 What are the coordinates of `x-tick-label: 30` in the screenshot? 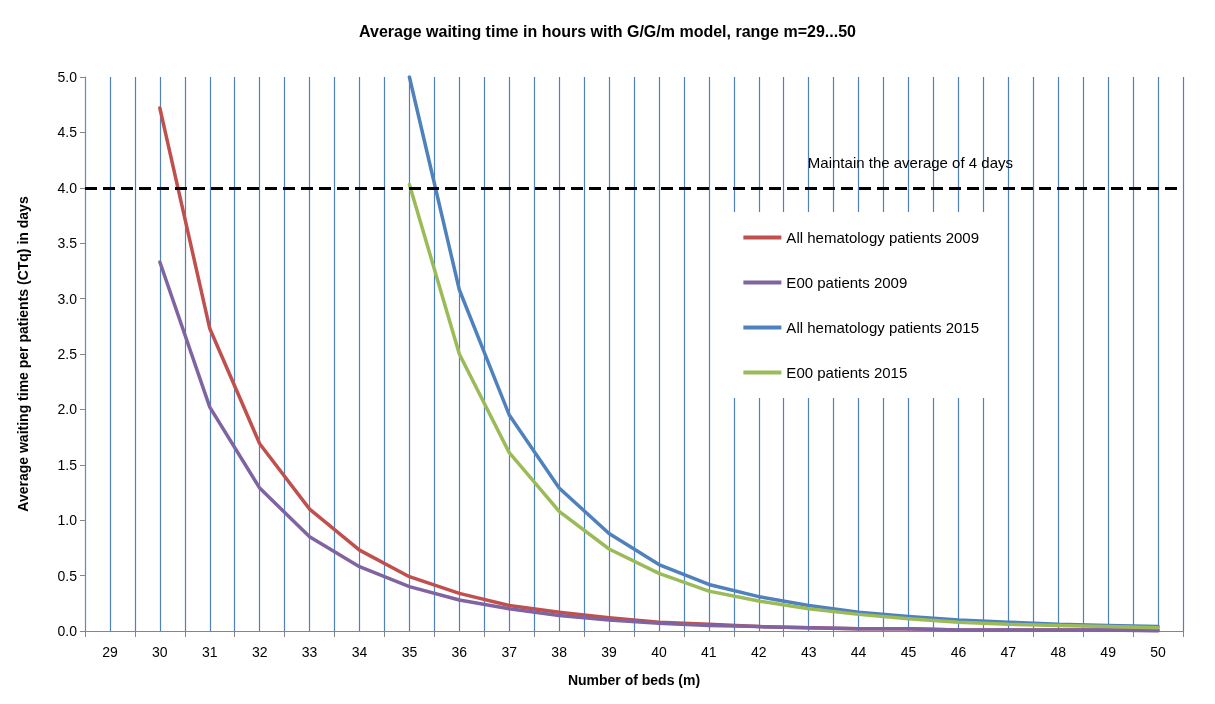 It's located at (160, 652).